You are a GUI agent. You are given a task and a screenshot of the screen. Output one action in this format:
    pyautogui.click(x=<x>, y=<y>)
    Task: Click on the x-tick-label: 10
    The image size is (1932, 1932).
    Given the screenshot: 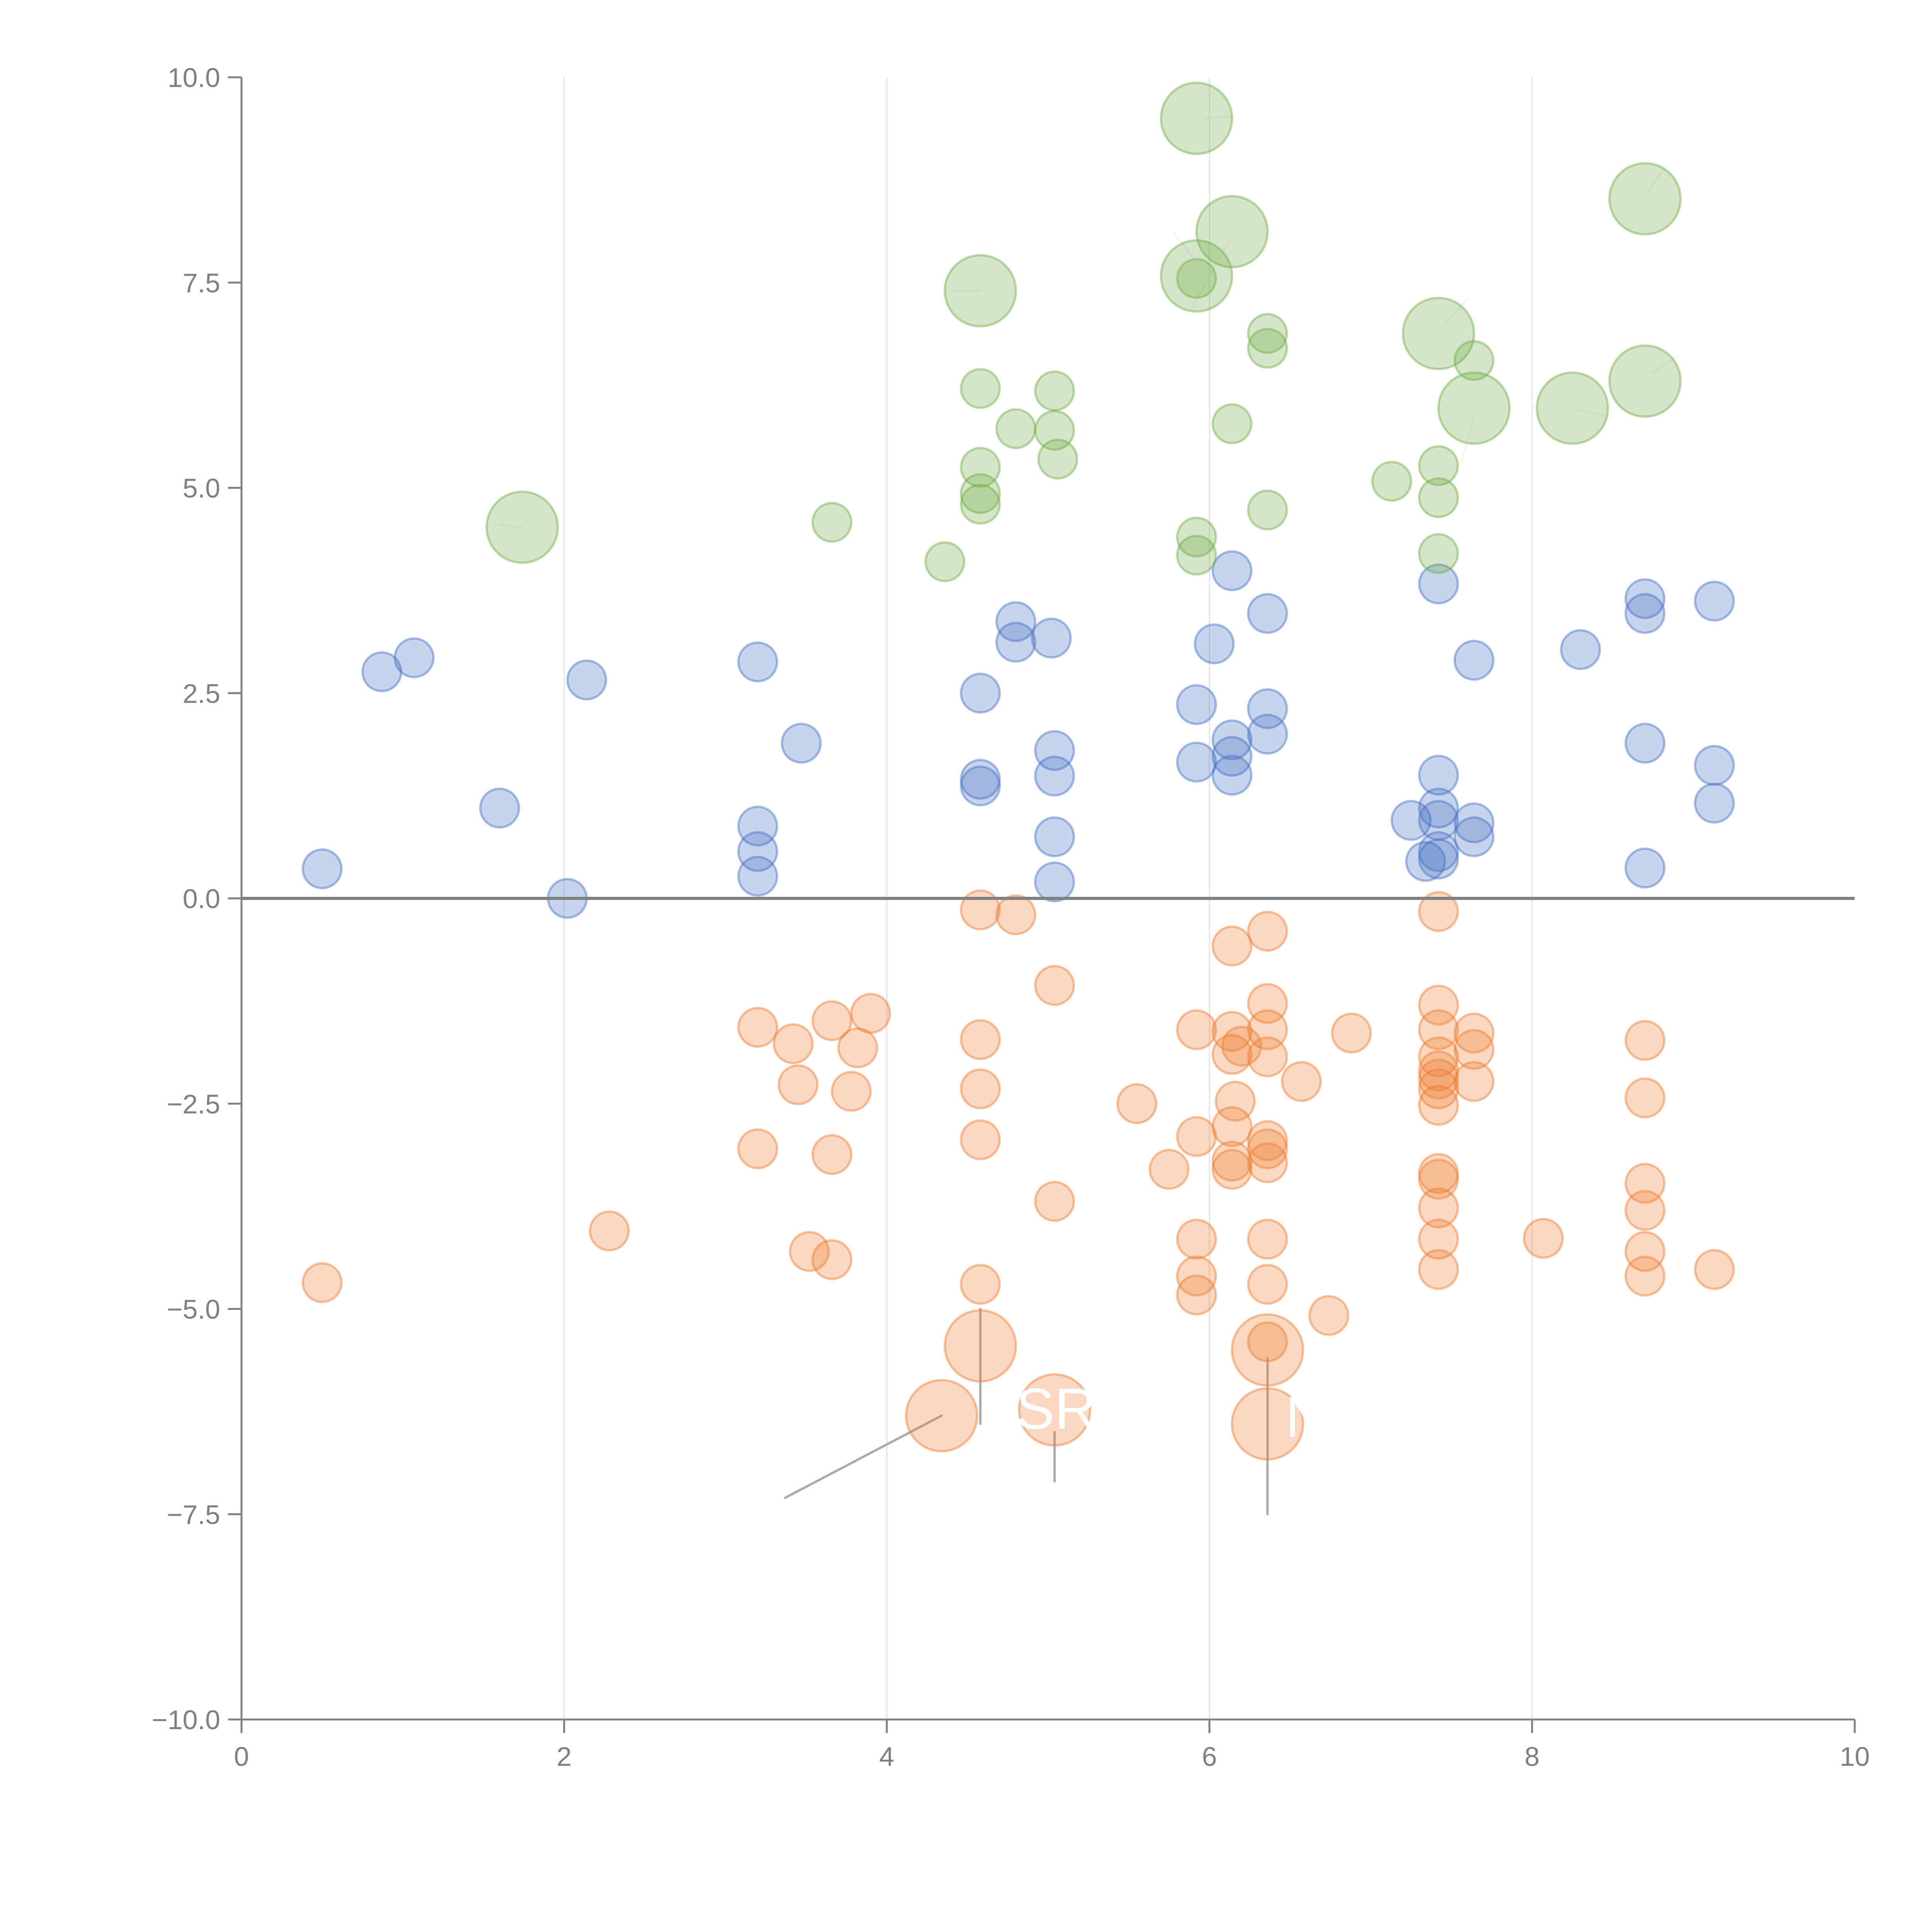 What is the action you would take?
    pyautogui.click(x=1855, y=1757)
    